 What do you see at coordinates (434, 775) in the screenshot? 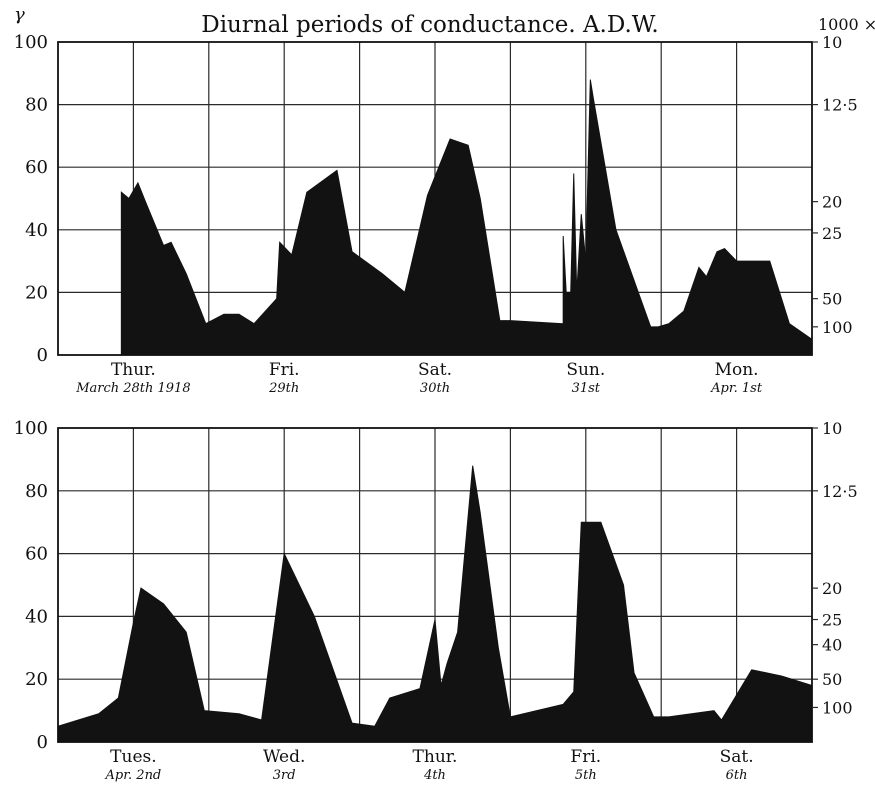
I see `date-label: 4th` at bounding box center [434, 775].